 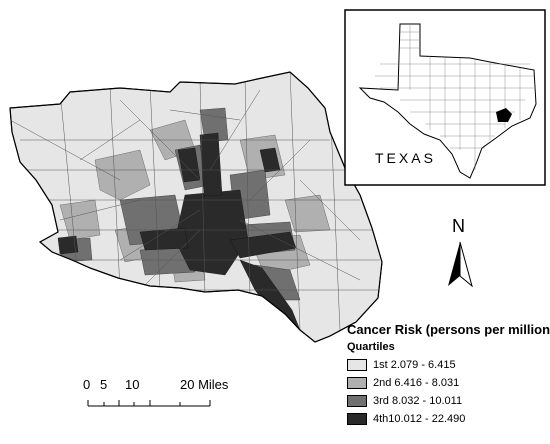 I want to click on north-label: N, so click(x=458, y=226).